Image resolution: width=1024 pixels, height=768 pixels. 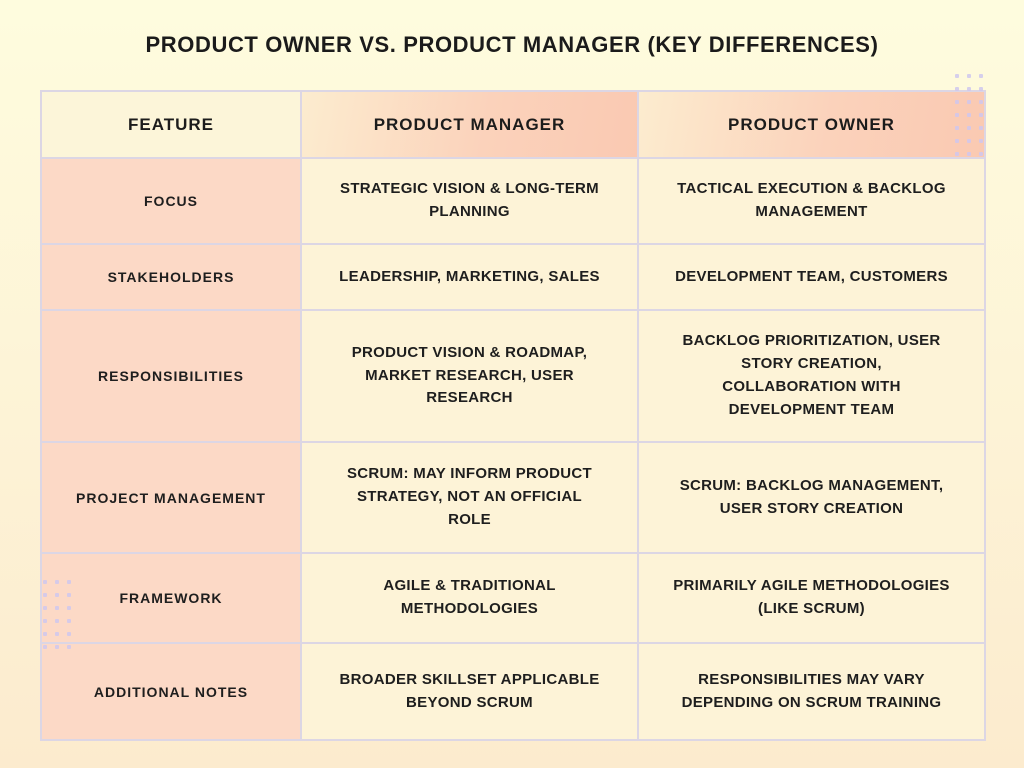 I want to click on feature-cell: FOCUS, so click(x=171, y=201).